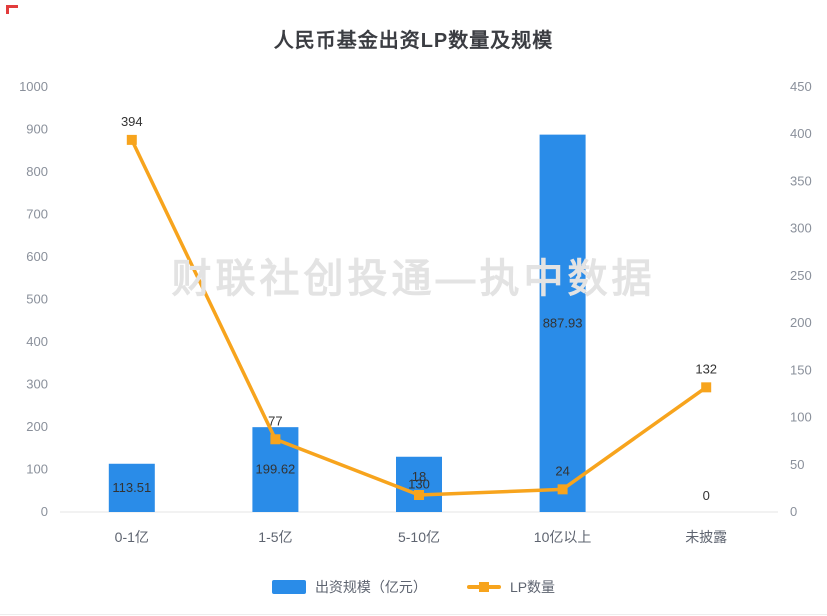 The image size is (827, 616). I want to click on x-axis-category-label: 0-1亿, so click(132, 537).